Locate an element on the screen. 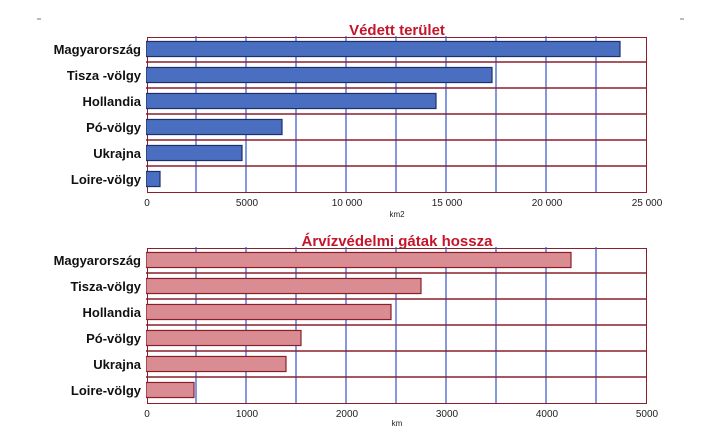 Image resolution: width=719 pixels, height=432 pixels. x-tick-label: 4000 is located at coordinates (547, 414).